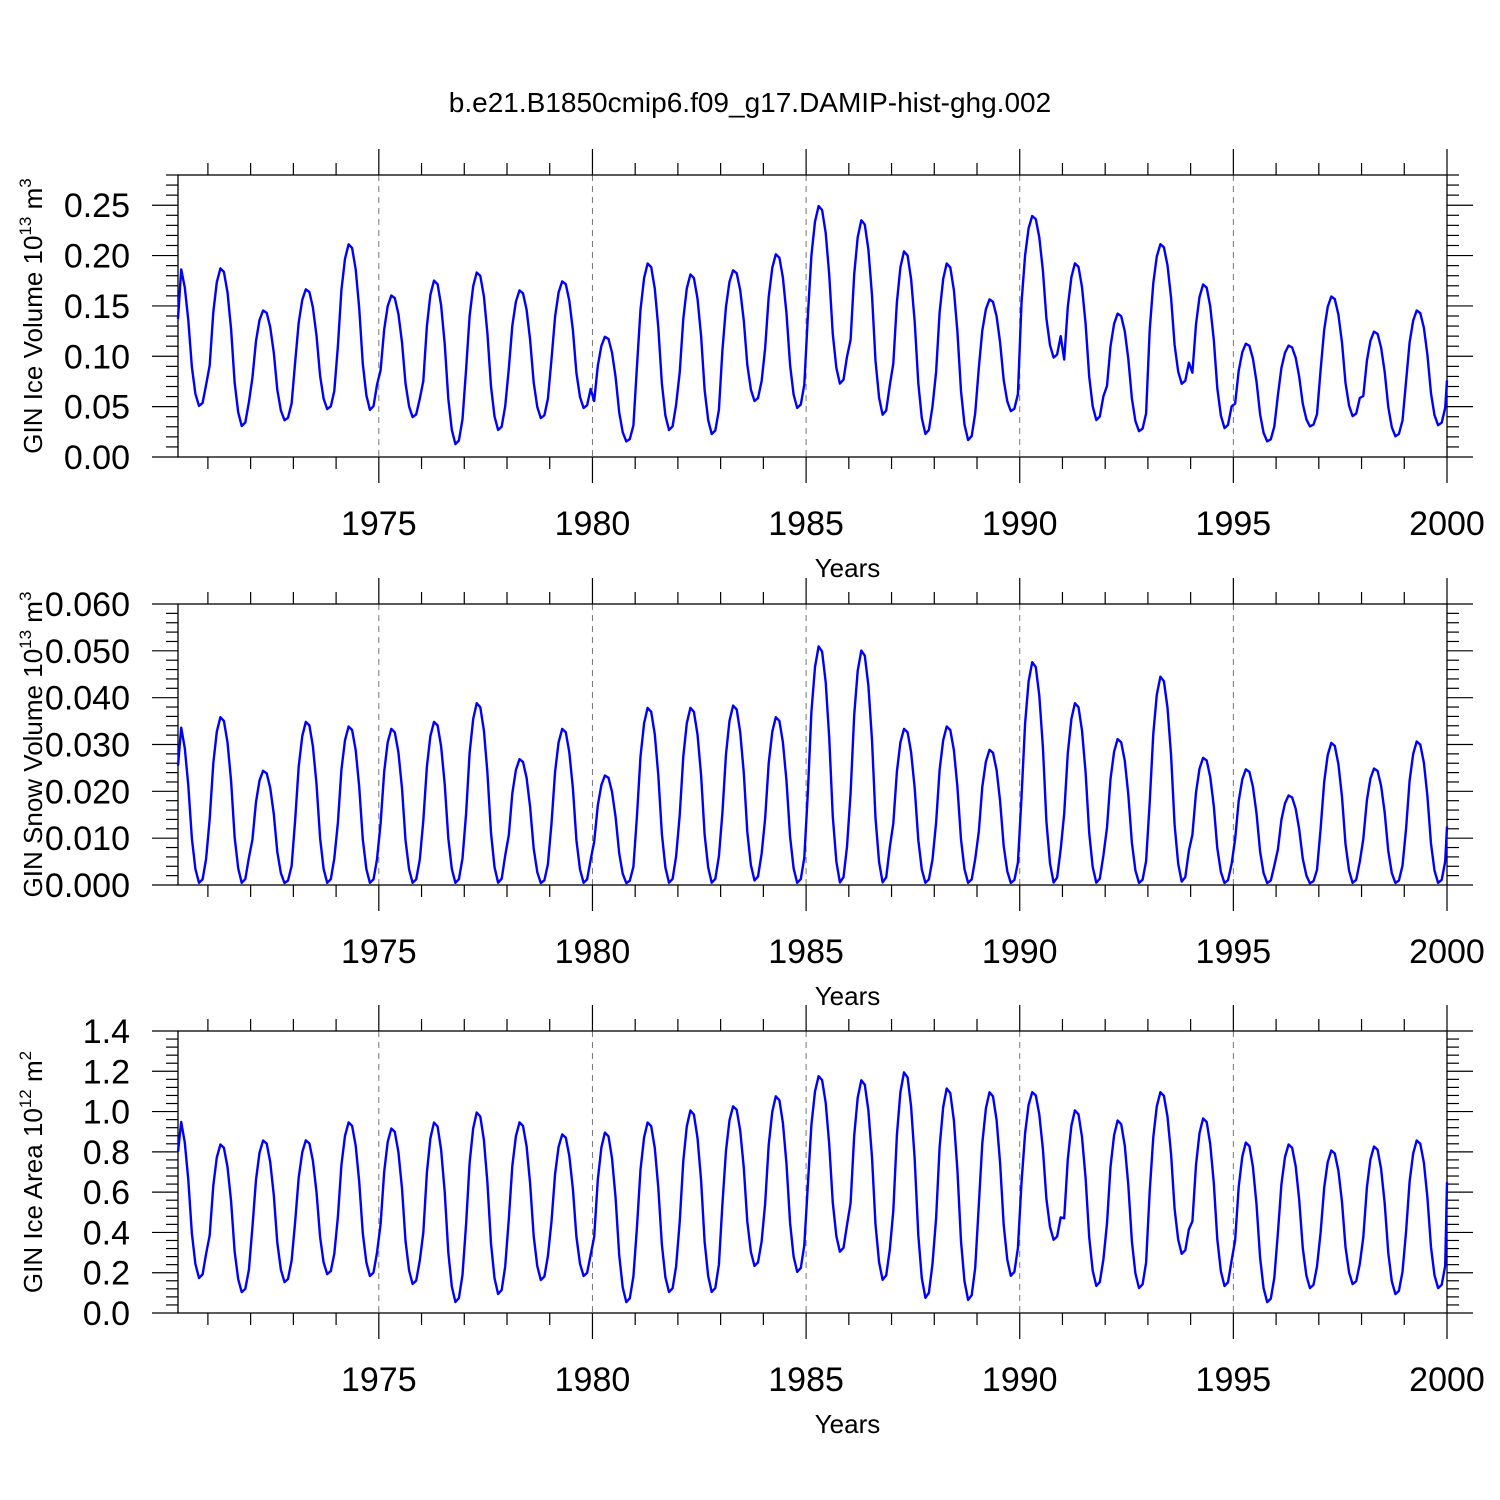  I want to click on snow-volume-y-tick-label: 0.030, so click(87, 746).